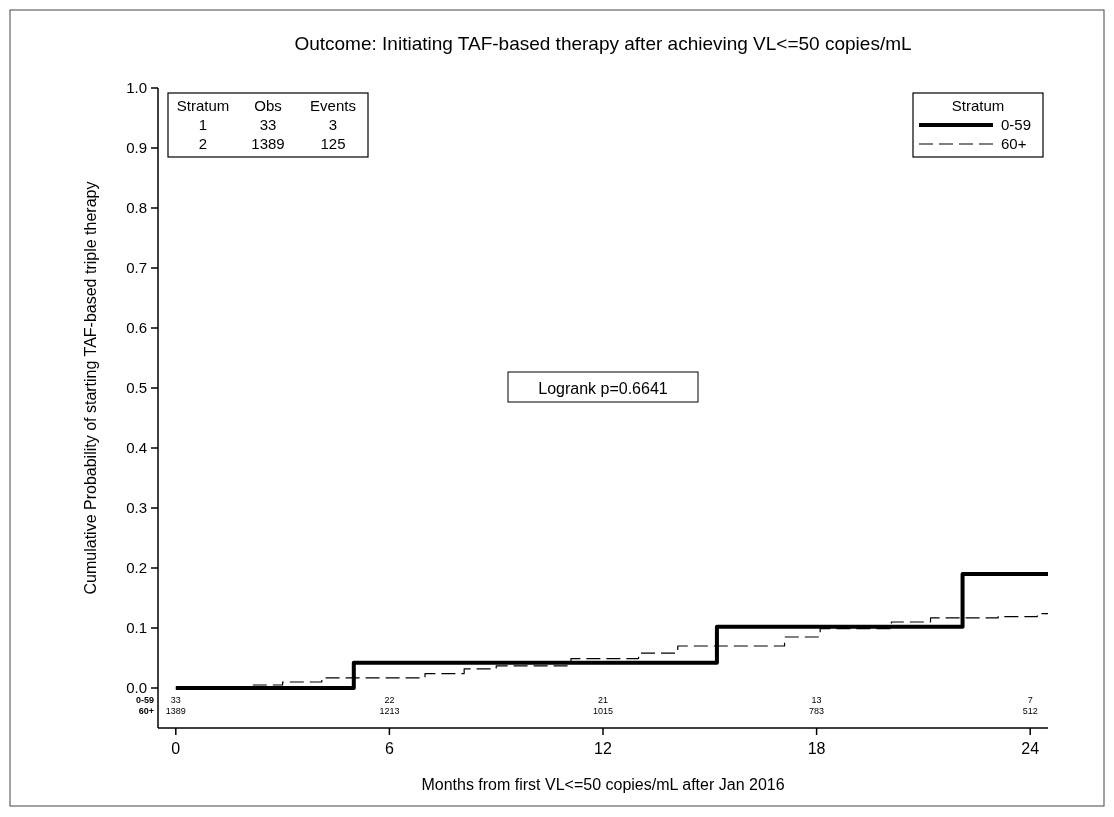 Image resolution: width=1114 pixels, height=817 pixels. What do you see at coordinates (603, 748) in the screenshot?
I see `x-tick-label: 12` at bounding box center [603, 748].